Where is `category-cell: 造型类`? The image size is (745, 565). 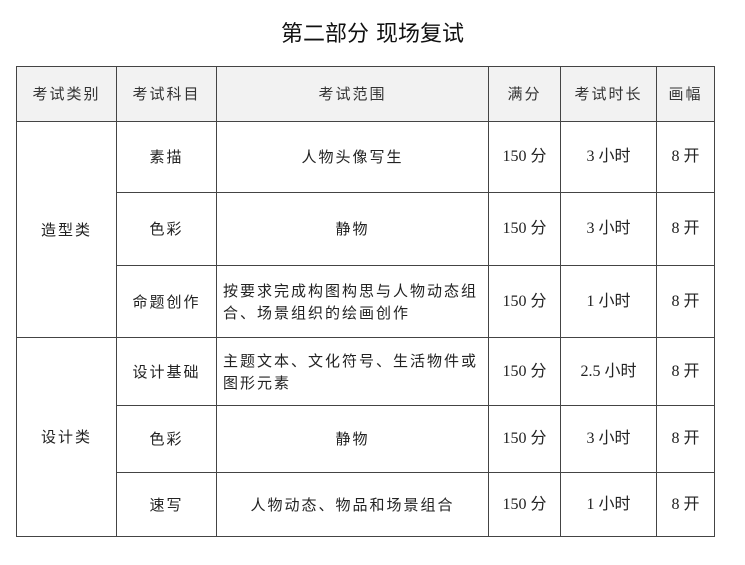 category-cell: 造型类 is located at coordinates (66, 229).